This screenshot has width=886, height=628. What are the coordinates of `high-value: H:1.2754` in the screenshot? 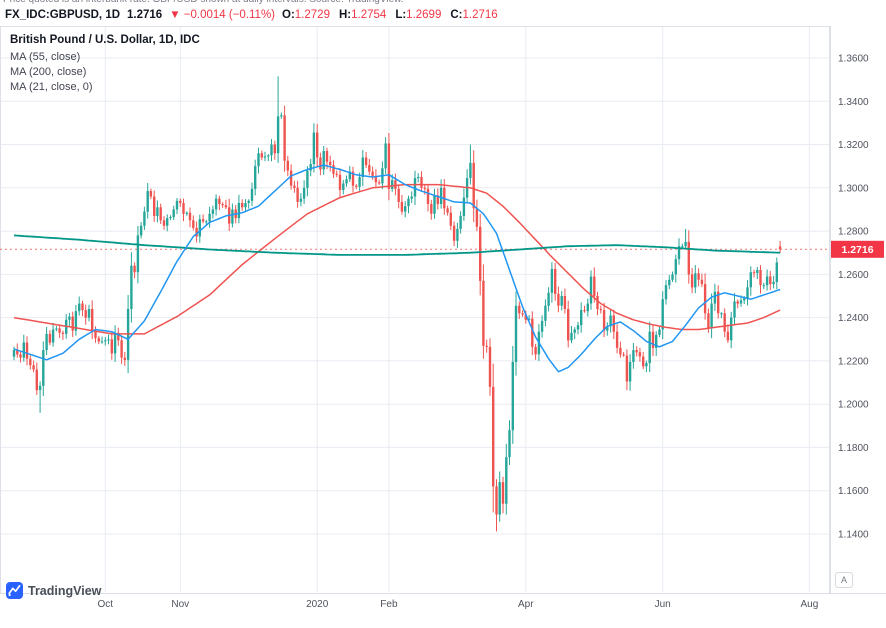 It's located at (362, 15).